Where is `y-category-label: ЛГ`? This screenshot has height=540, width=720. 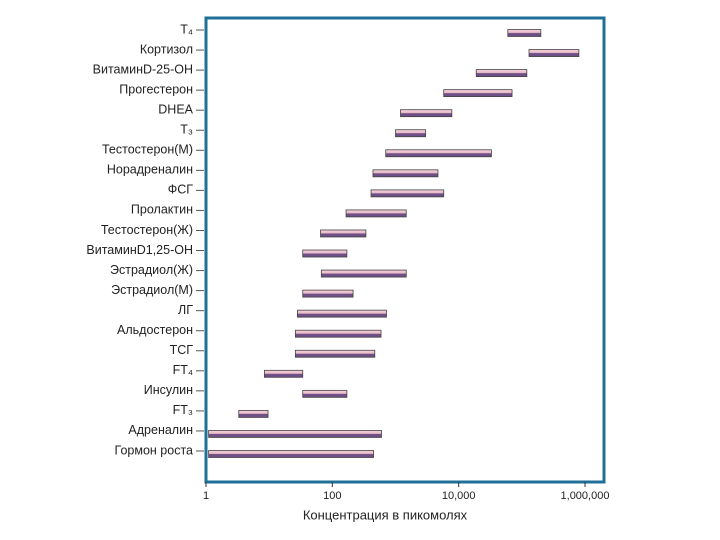 y-category-label: ЛГ is located at coordinates (185, 310).